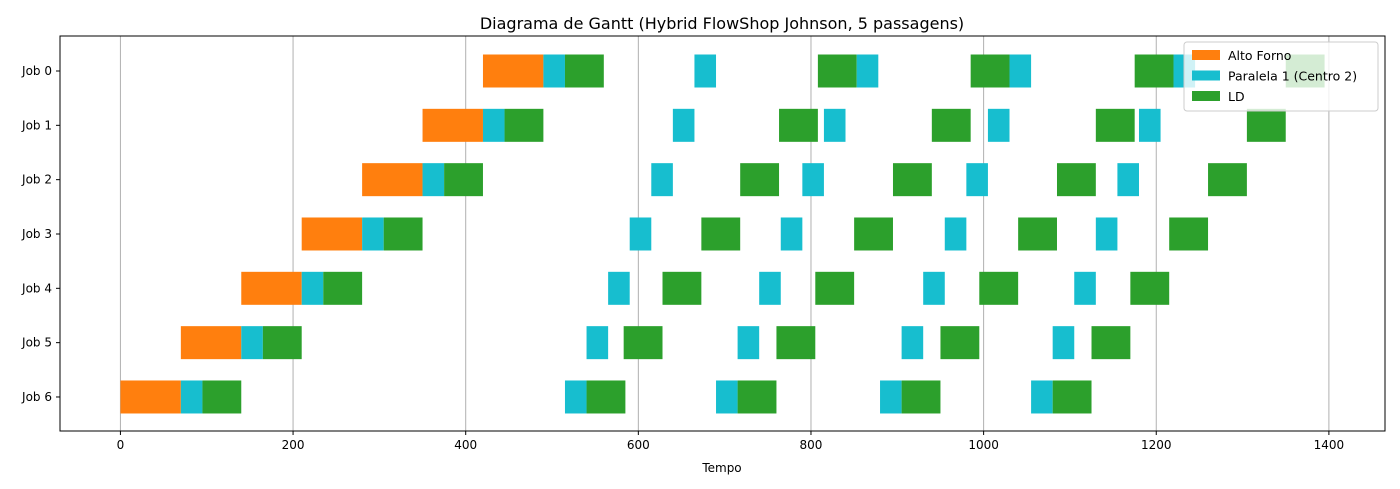  What do you see at coordinates (731, 441) in the screenshot?
I see `x-axis-ticks: 0 200 400 600 800 1000 1200 1400` at bounding box center [731, 441].